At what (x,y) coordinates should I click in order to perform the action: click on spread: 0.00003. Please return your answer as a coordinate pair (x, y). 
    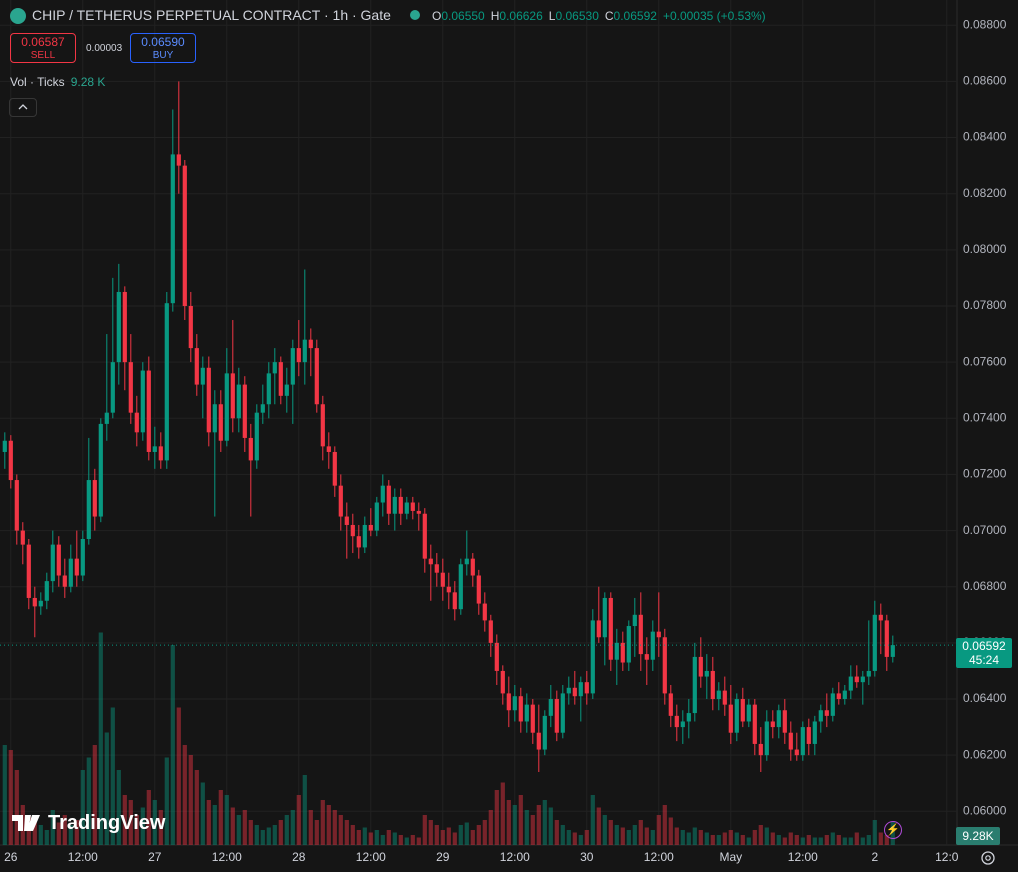
    Looking at the image, I should click on (104, 48).